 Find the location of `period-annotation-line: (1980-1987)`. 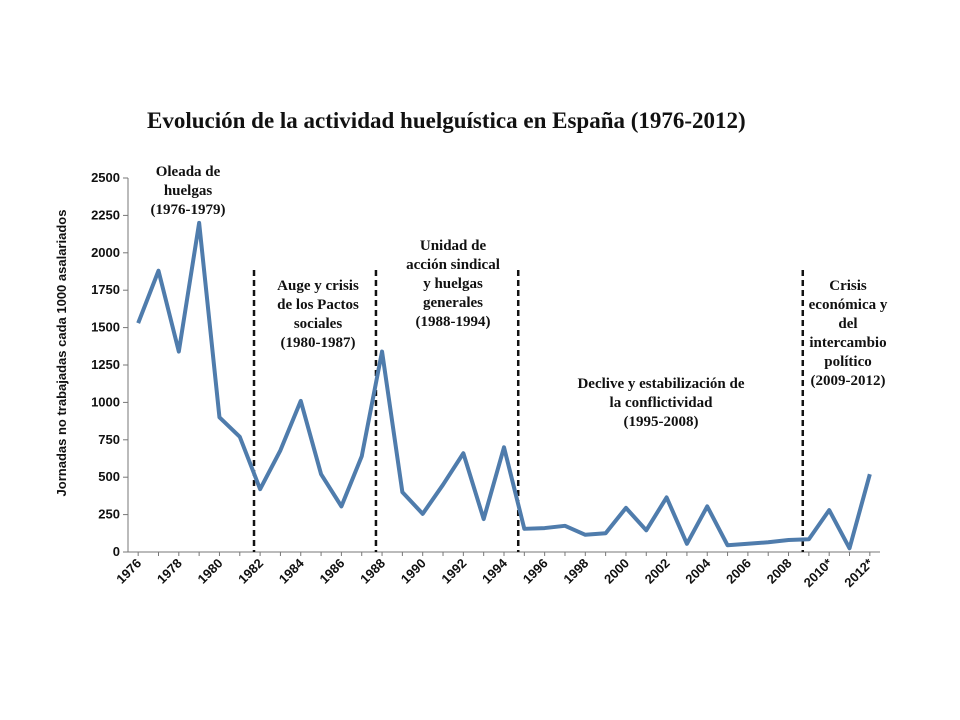

period-annotation-line: (1980-1987) is located at coordinates (318, 343).